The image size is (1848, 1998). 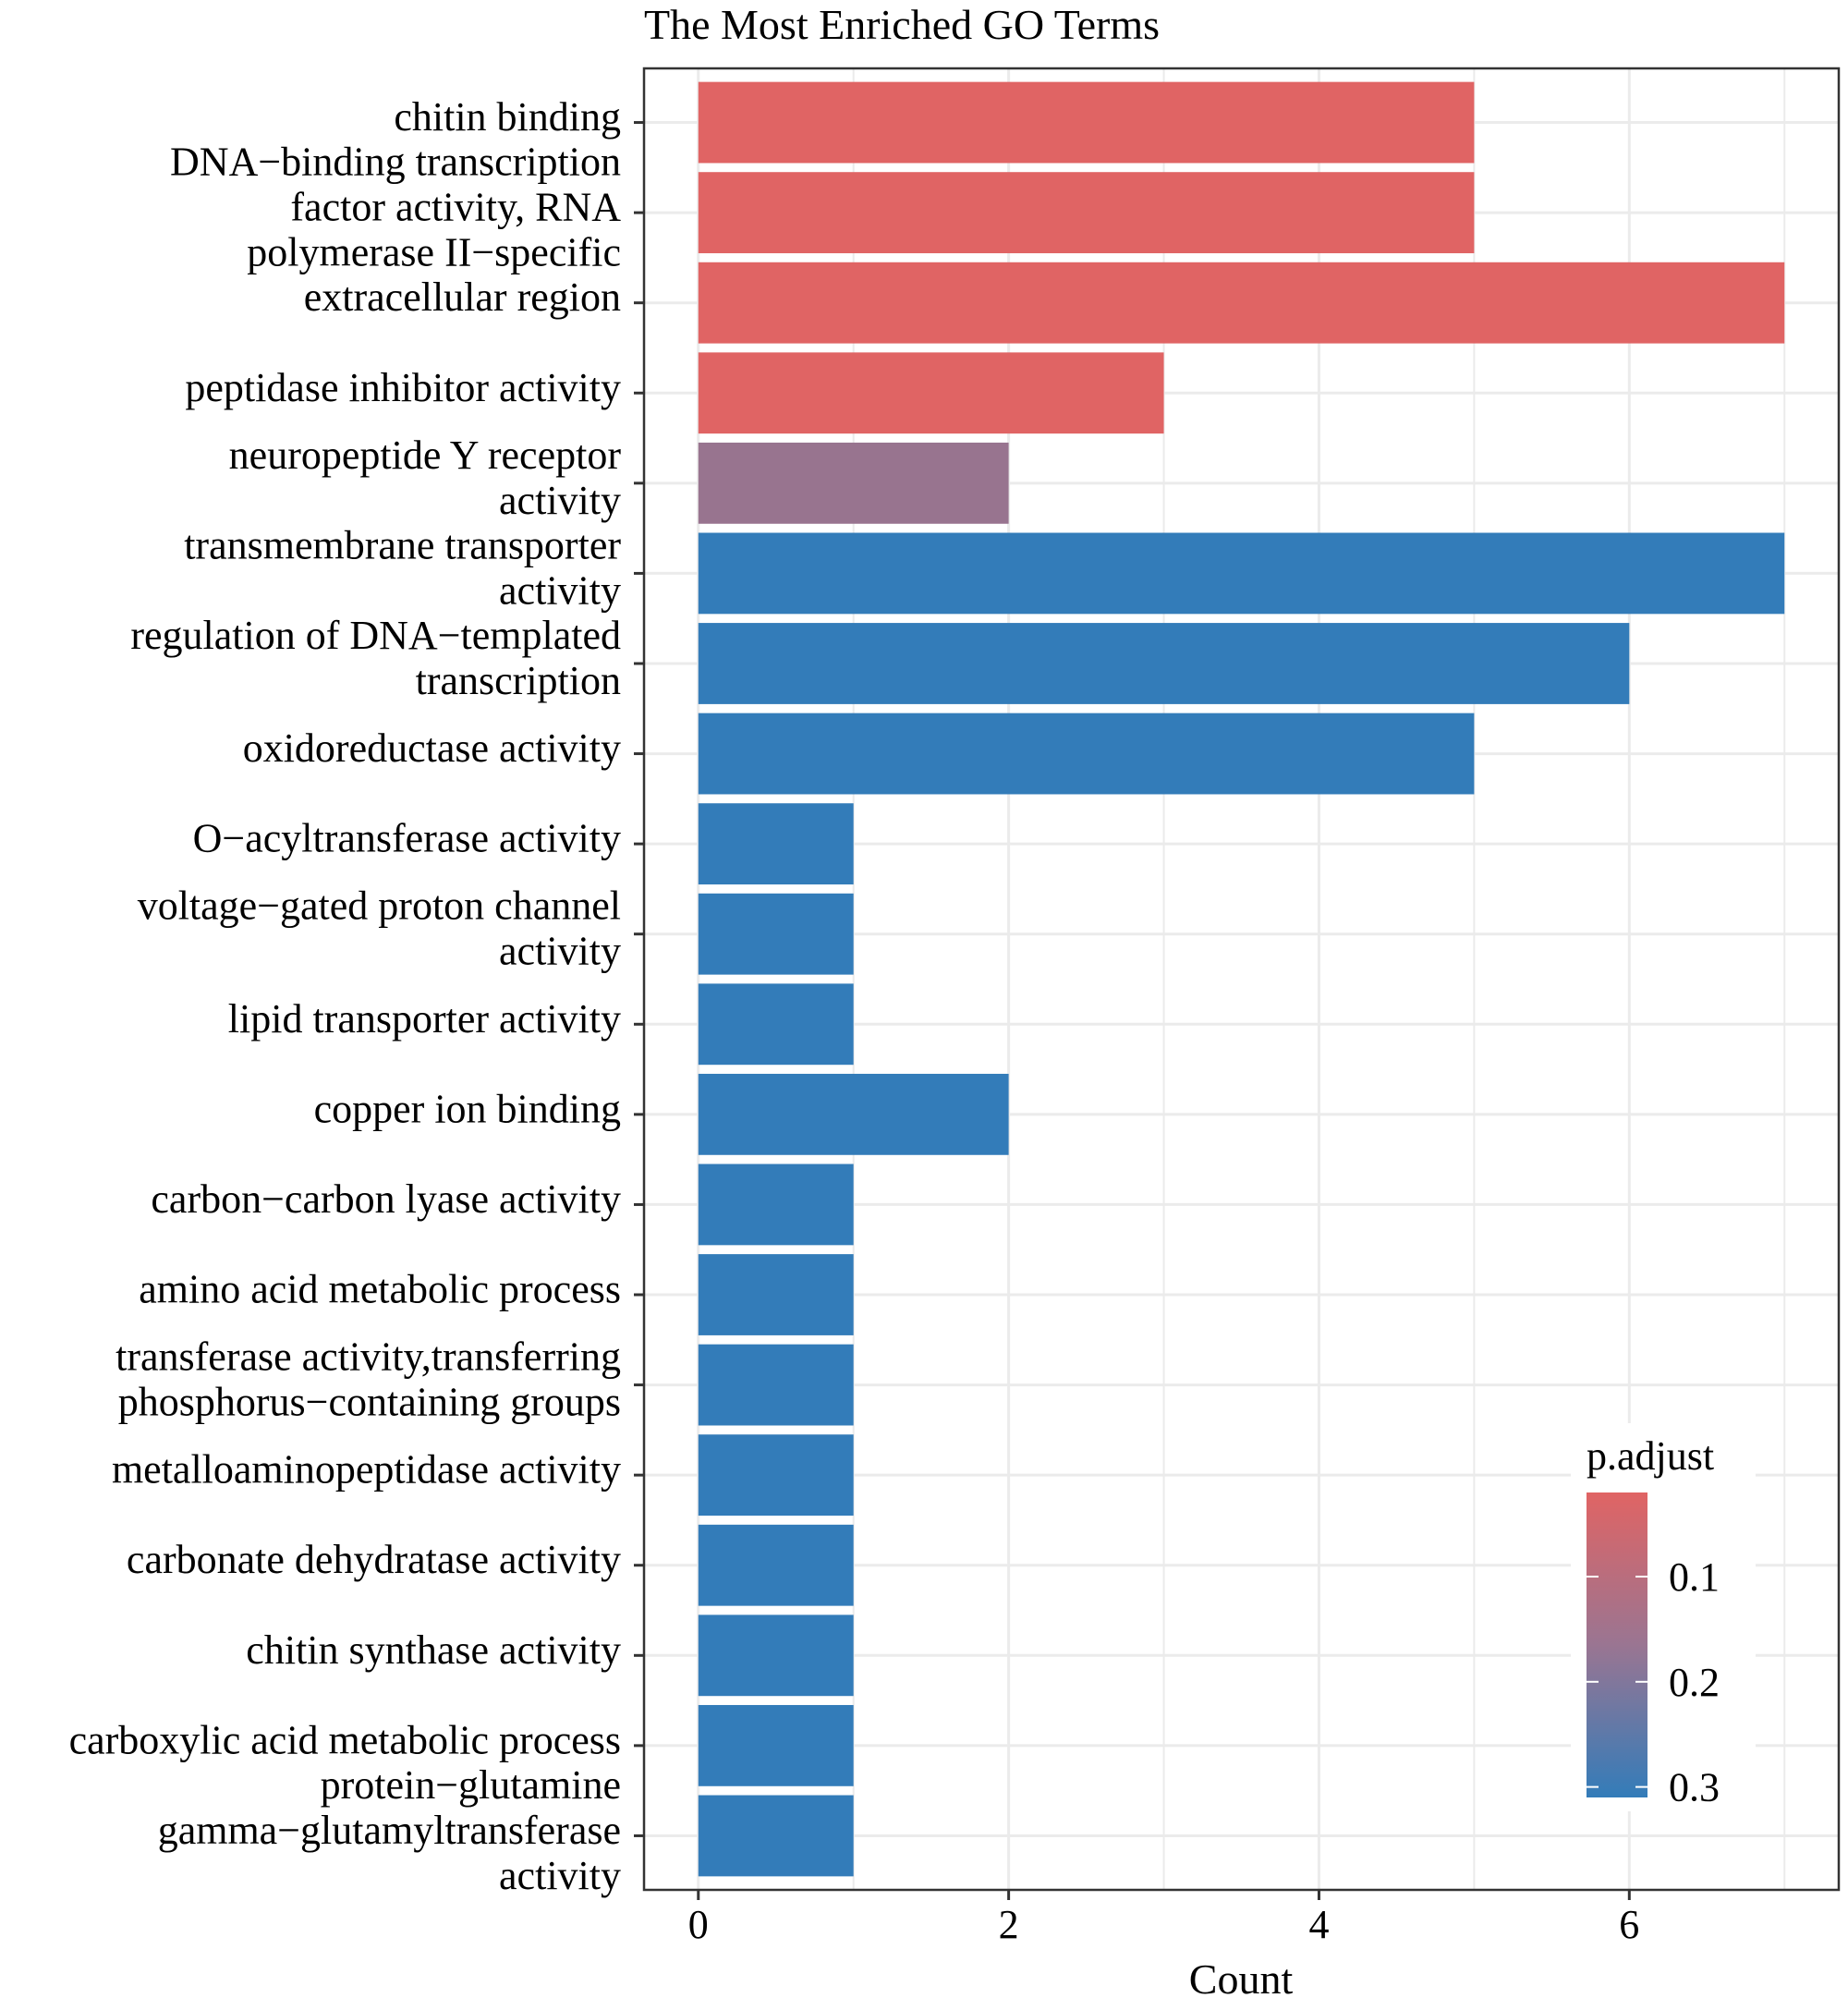 I want to click on y-tick-label-line: neuropeptide Y receptor, so click(x=425, y=455).